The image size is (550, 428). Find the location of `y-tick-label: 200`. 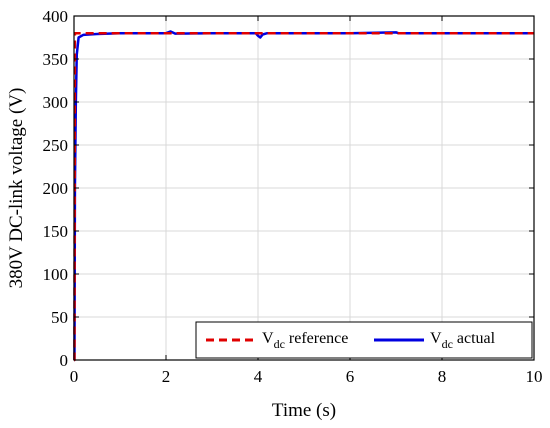

y-tick-label: 200 is located at coordinates (56, 188).